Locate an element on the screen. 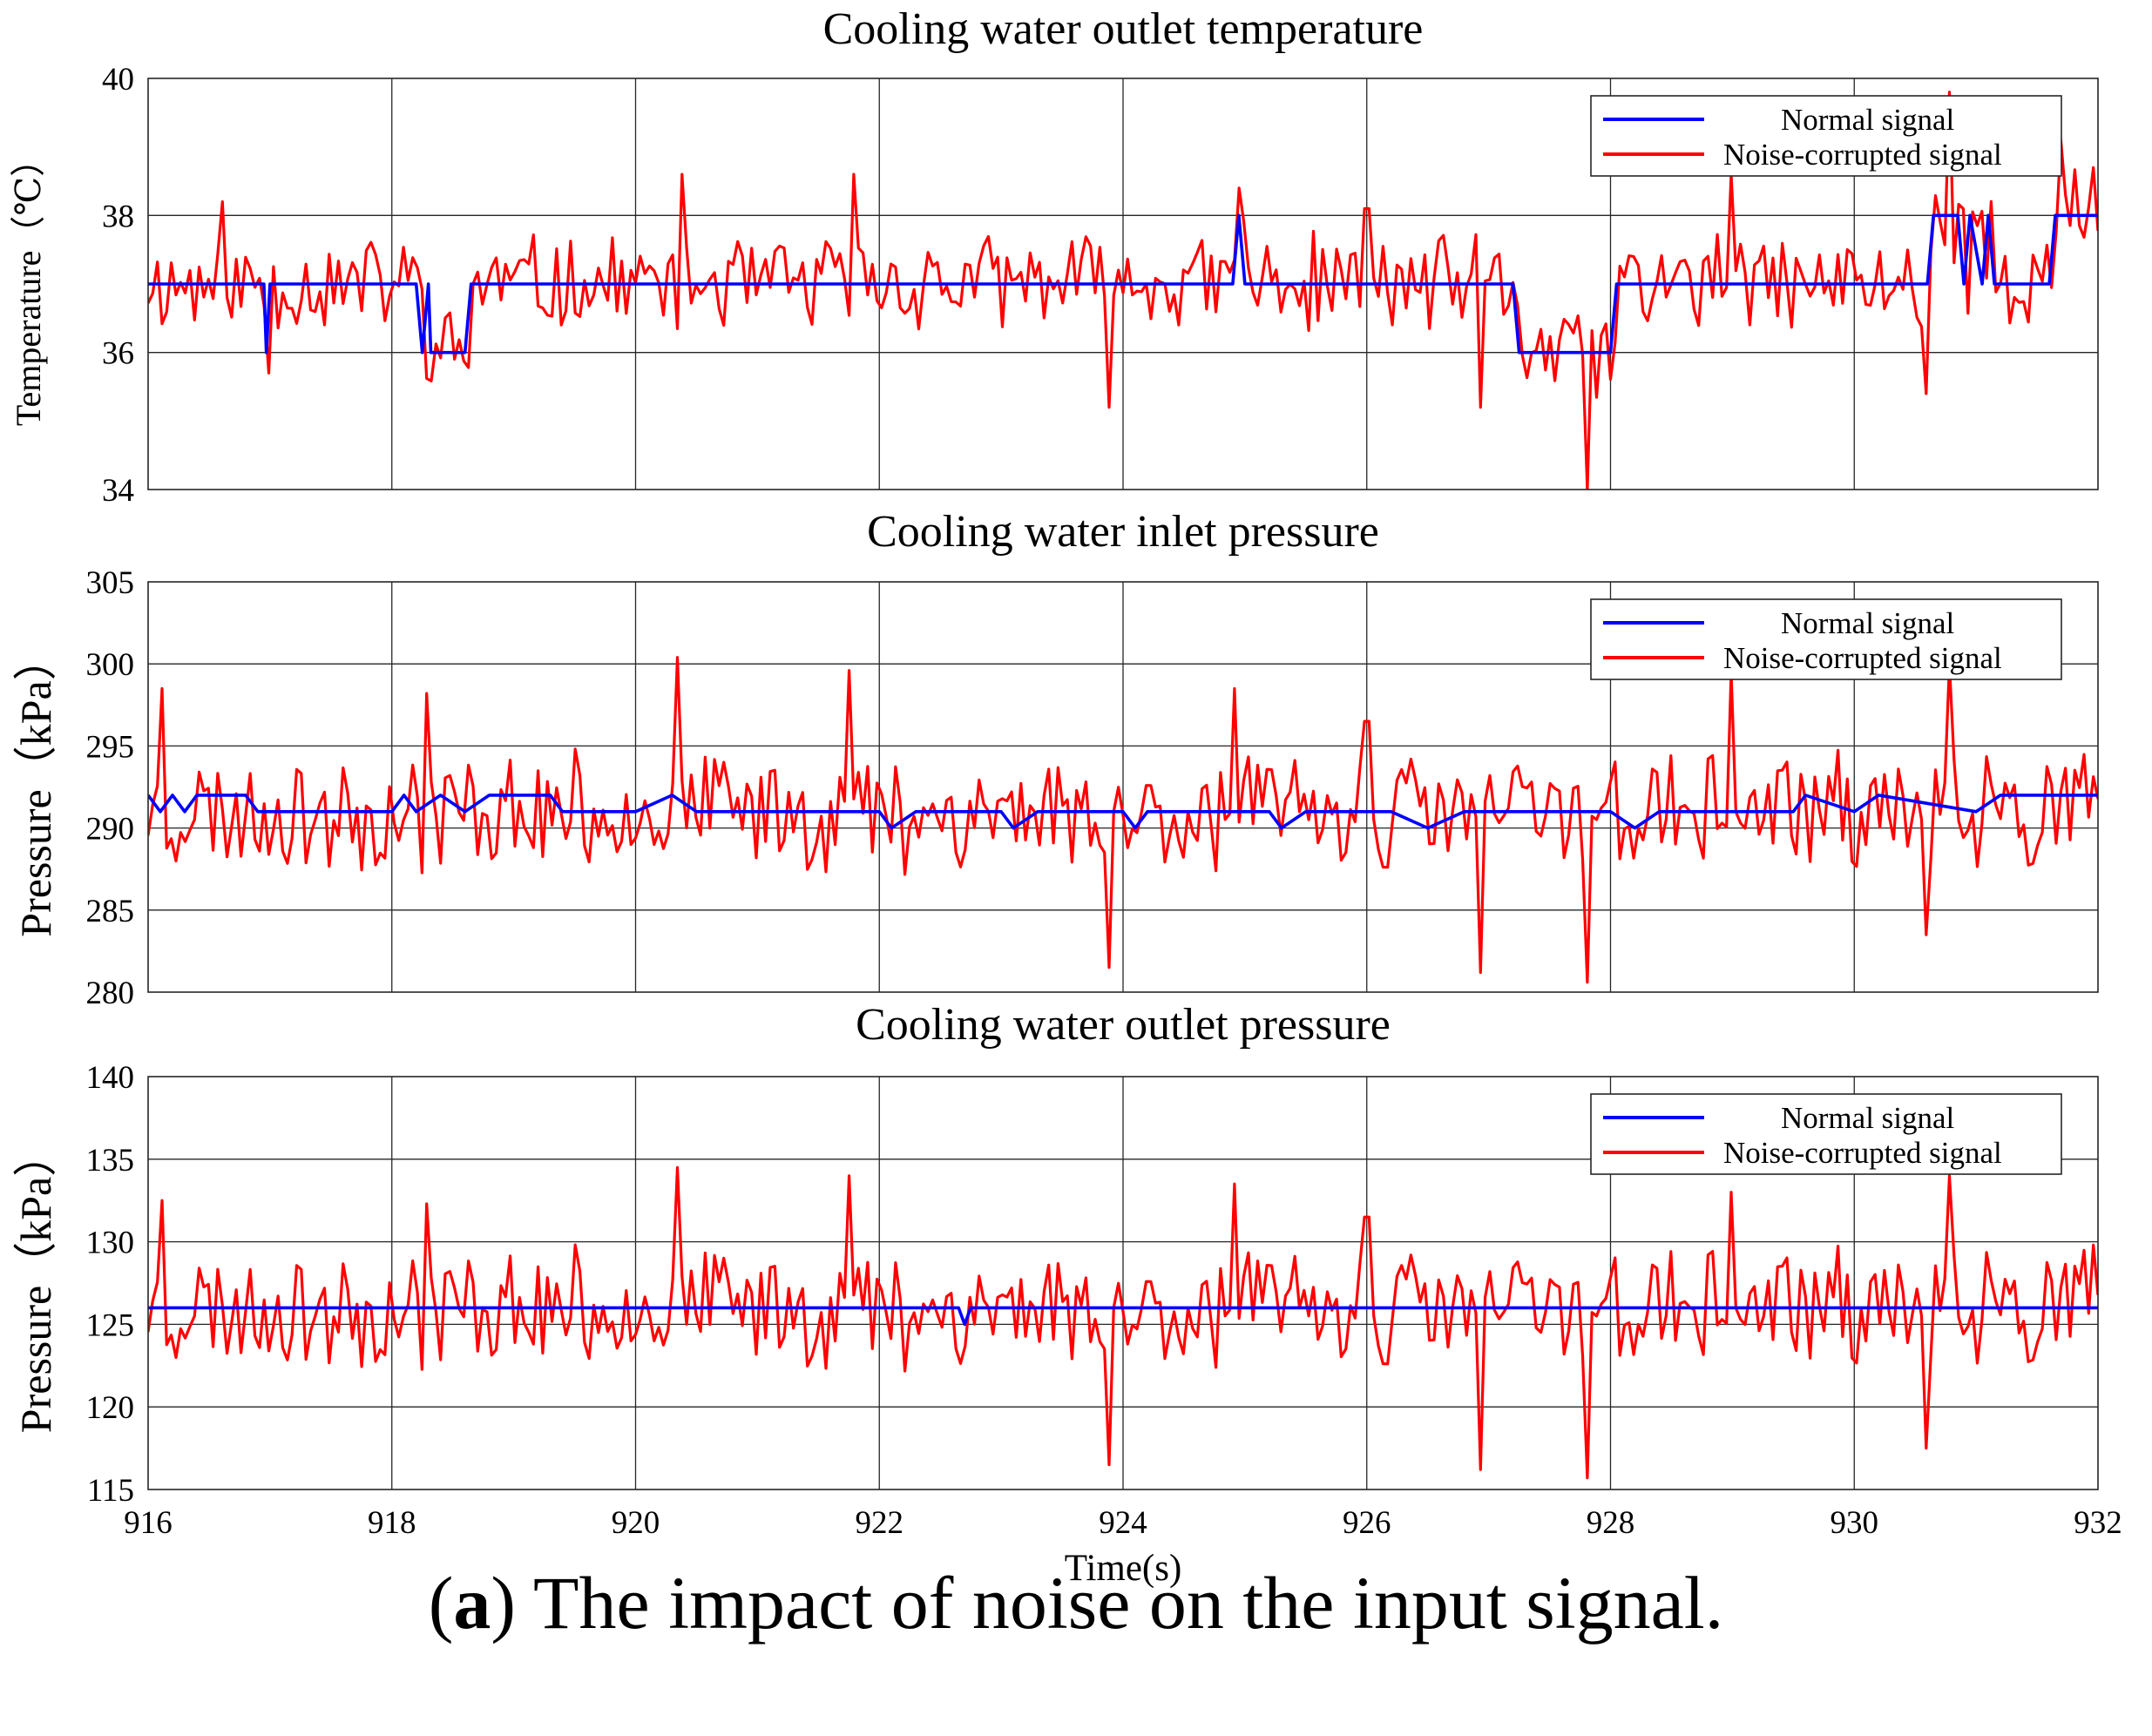  y-tick-label: 38 is located at coordinates (118, 216).